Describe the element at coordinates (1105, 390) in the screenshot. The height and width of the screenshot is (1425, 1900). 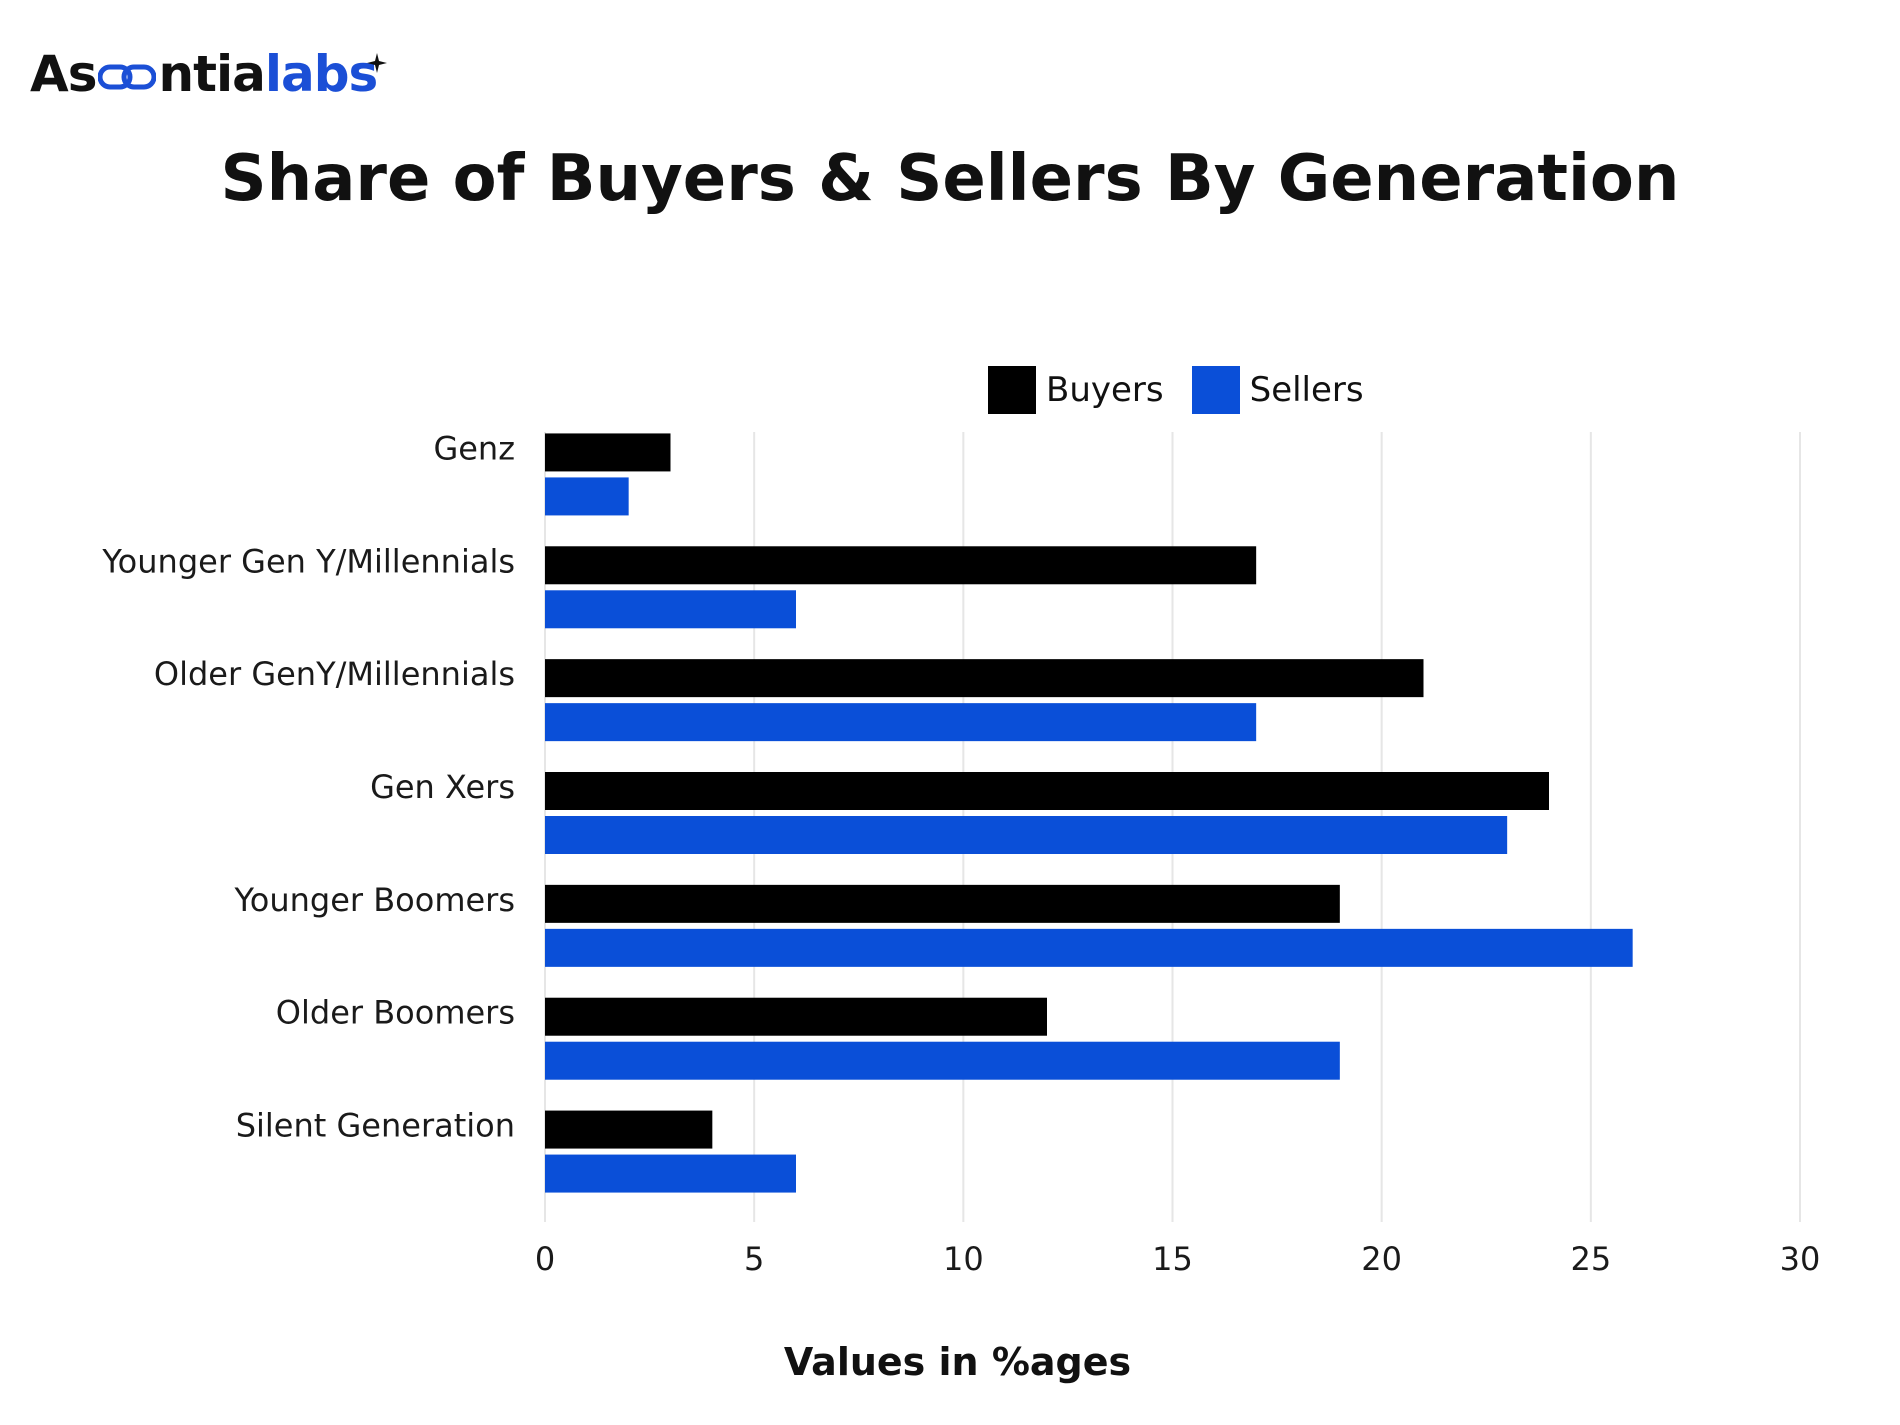
I see `legend-label-buyers: Buyers` at that location.